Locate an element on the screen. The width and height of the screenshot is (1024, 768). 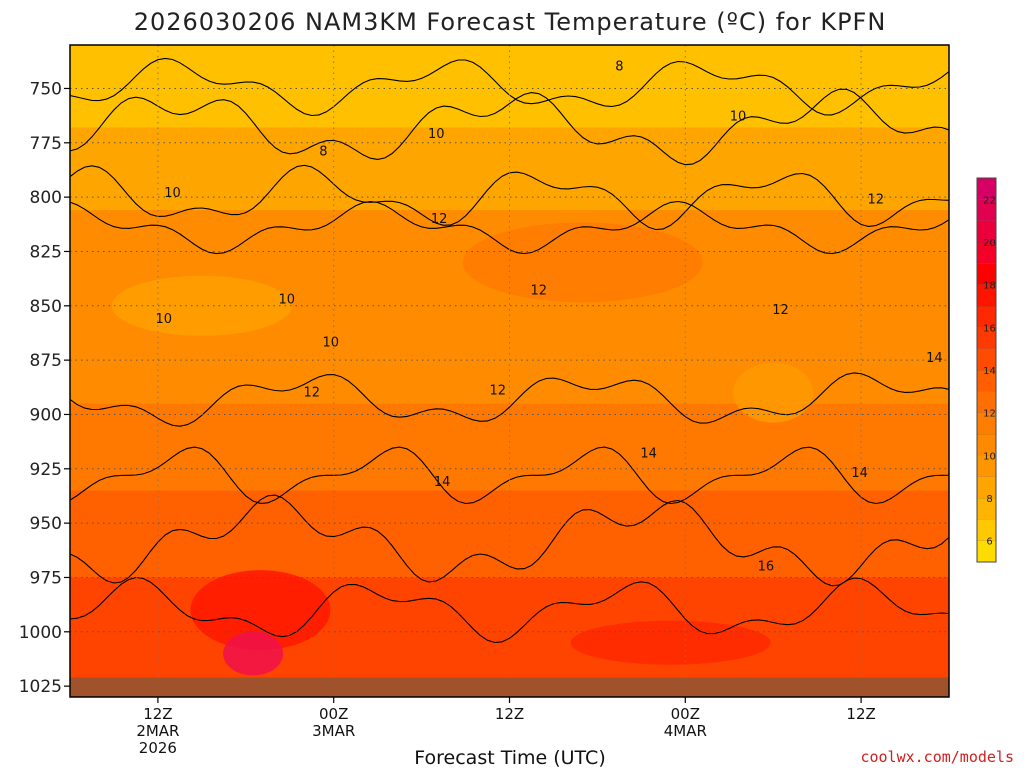
x-tick-label: 2026 is located at coordinates (158, 748).